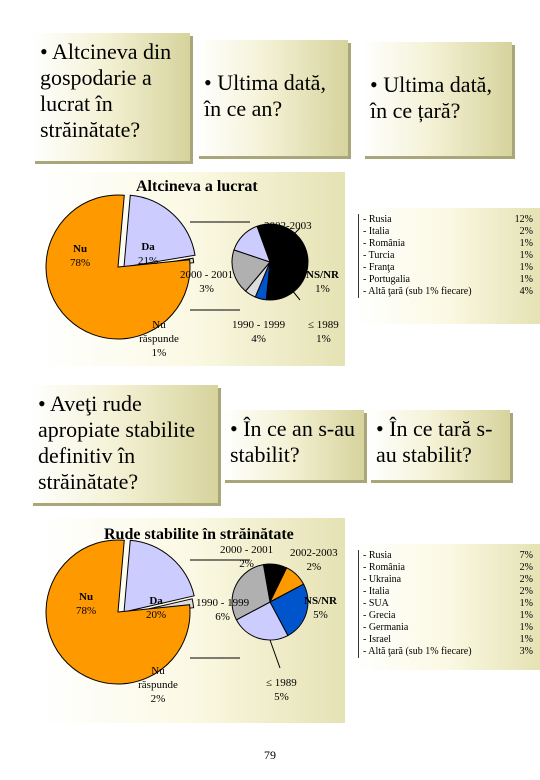  Describe the element at coordinates (526, 291) in the screenshot. I see `country-value: 4%` at that location.